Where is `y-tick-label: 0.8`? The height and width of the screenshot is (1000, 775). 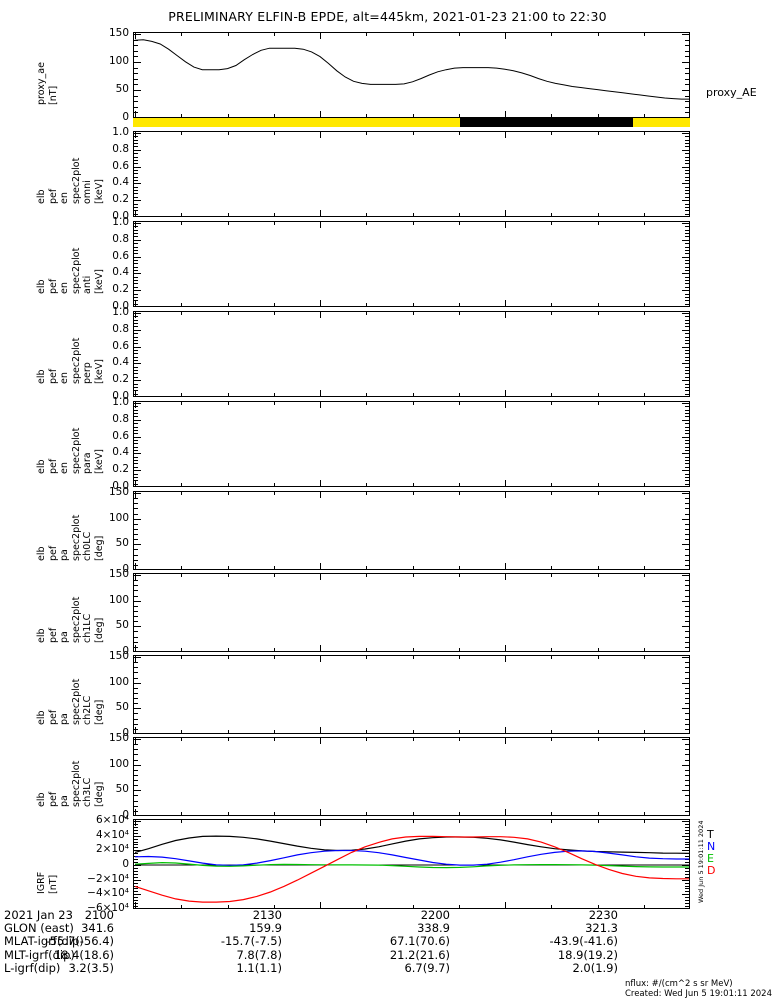 y-tick-label: 0.8 is located at coordinates (120, 329).